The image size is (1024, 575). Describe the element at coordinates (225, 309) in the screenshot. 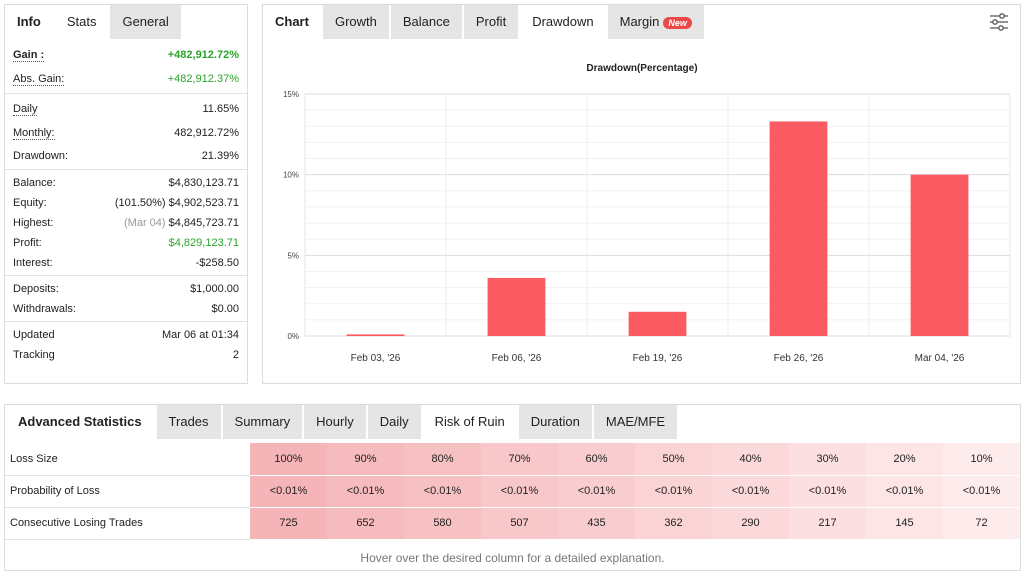

I see `withdrawals-value: $0.00` at that location.